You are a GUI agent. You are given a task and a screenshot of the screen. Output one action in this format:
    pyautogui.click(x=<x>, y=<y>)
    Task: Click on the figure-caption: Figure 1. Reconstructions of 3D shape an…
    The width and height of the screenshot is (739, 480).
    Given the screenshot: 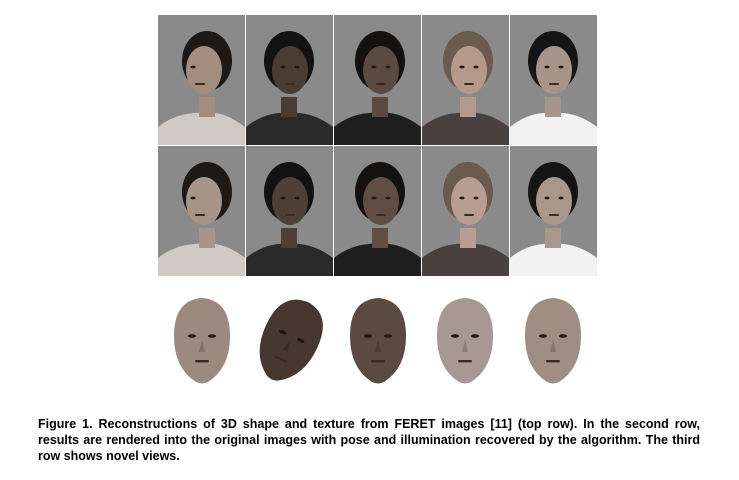 What is the action you would take?
    pyautogui.click(x=369, y=440)
    